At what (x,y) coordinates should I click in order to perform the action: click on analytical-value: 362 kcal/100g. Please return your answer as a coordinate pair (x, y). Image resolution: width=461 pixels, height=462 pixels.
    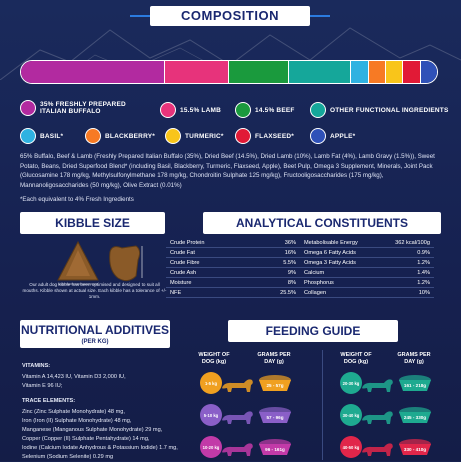
    Looking at the image, I should click on (412, 243).